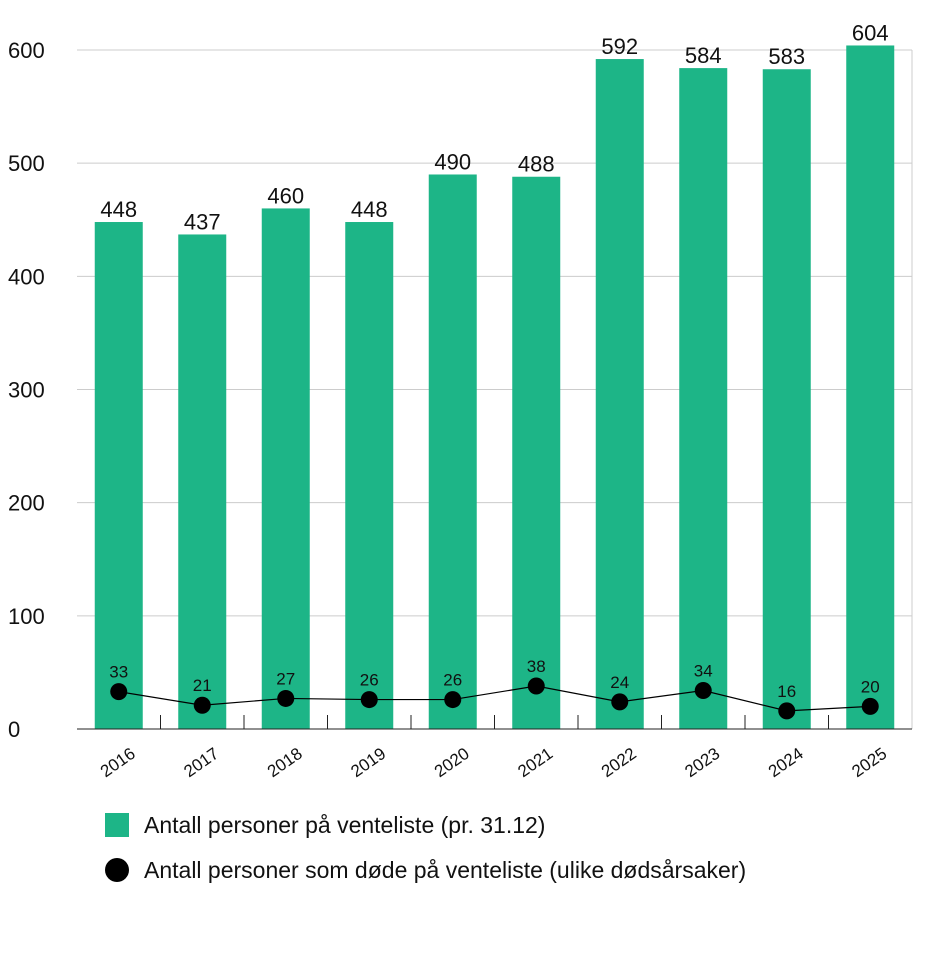  What do you see at coordinates (869, 762) in the screenshot?
I see `x-tick-label: 2025` at bounding box center [869, 762].